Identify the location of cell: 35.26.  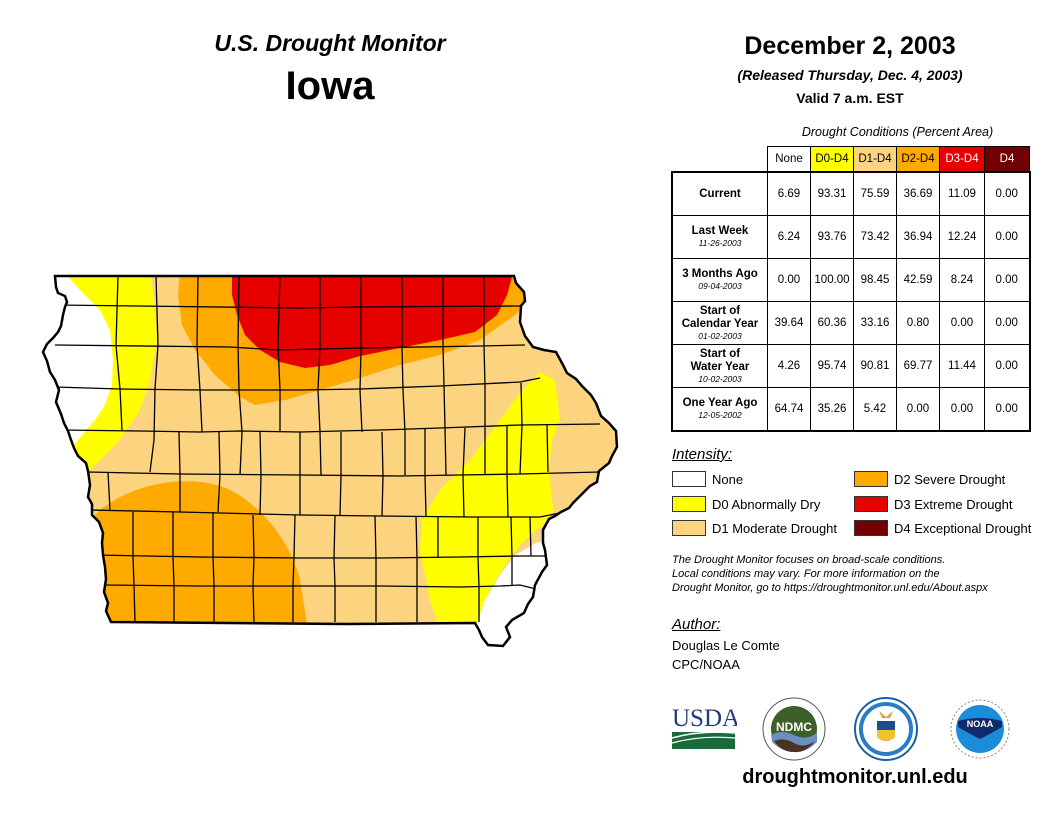
(832, 409).